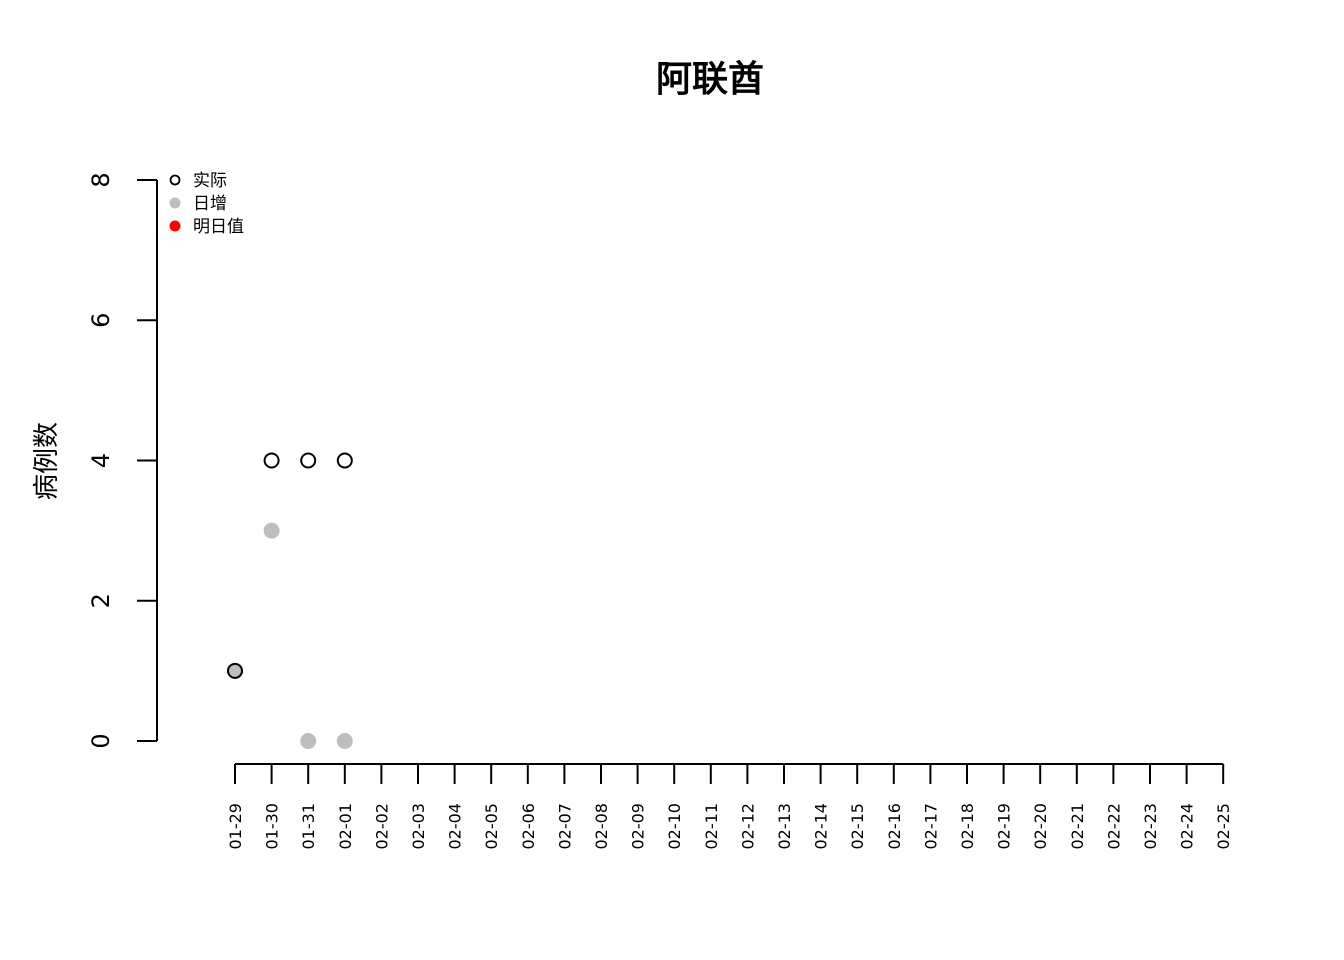 Image resolution: width=1344 pixels, height=960 pixels. I want to click on x-tick-label-02-07: 02-07, so click(564, 826).